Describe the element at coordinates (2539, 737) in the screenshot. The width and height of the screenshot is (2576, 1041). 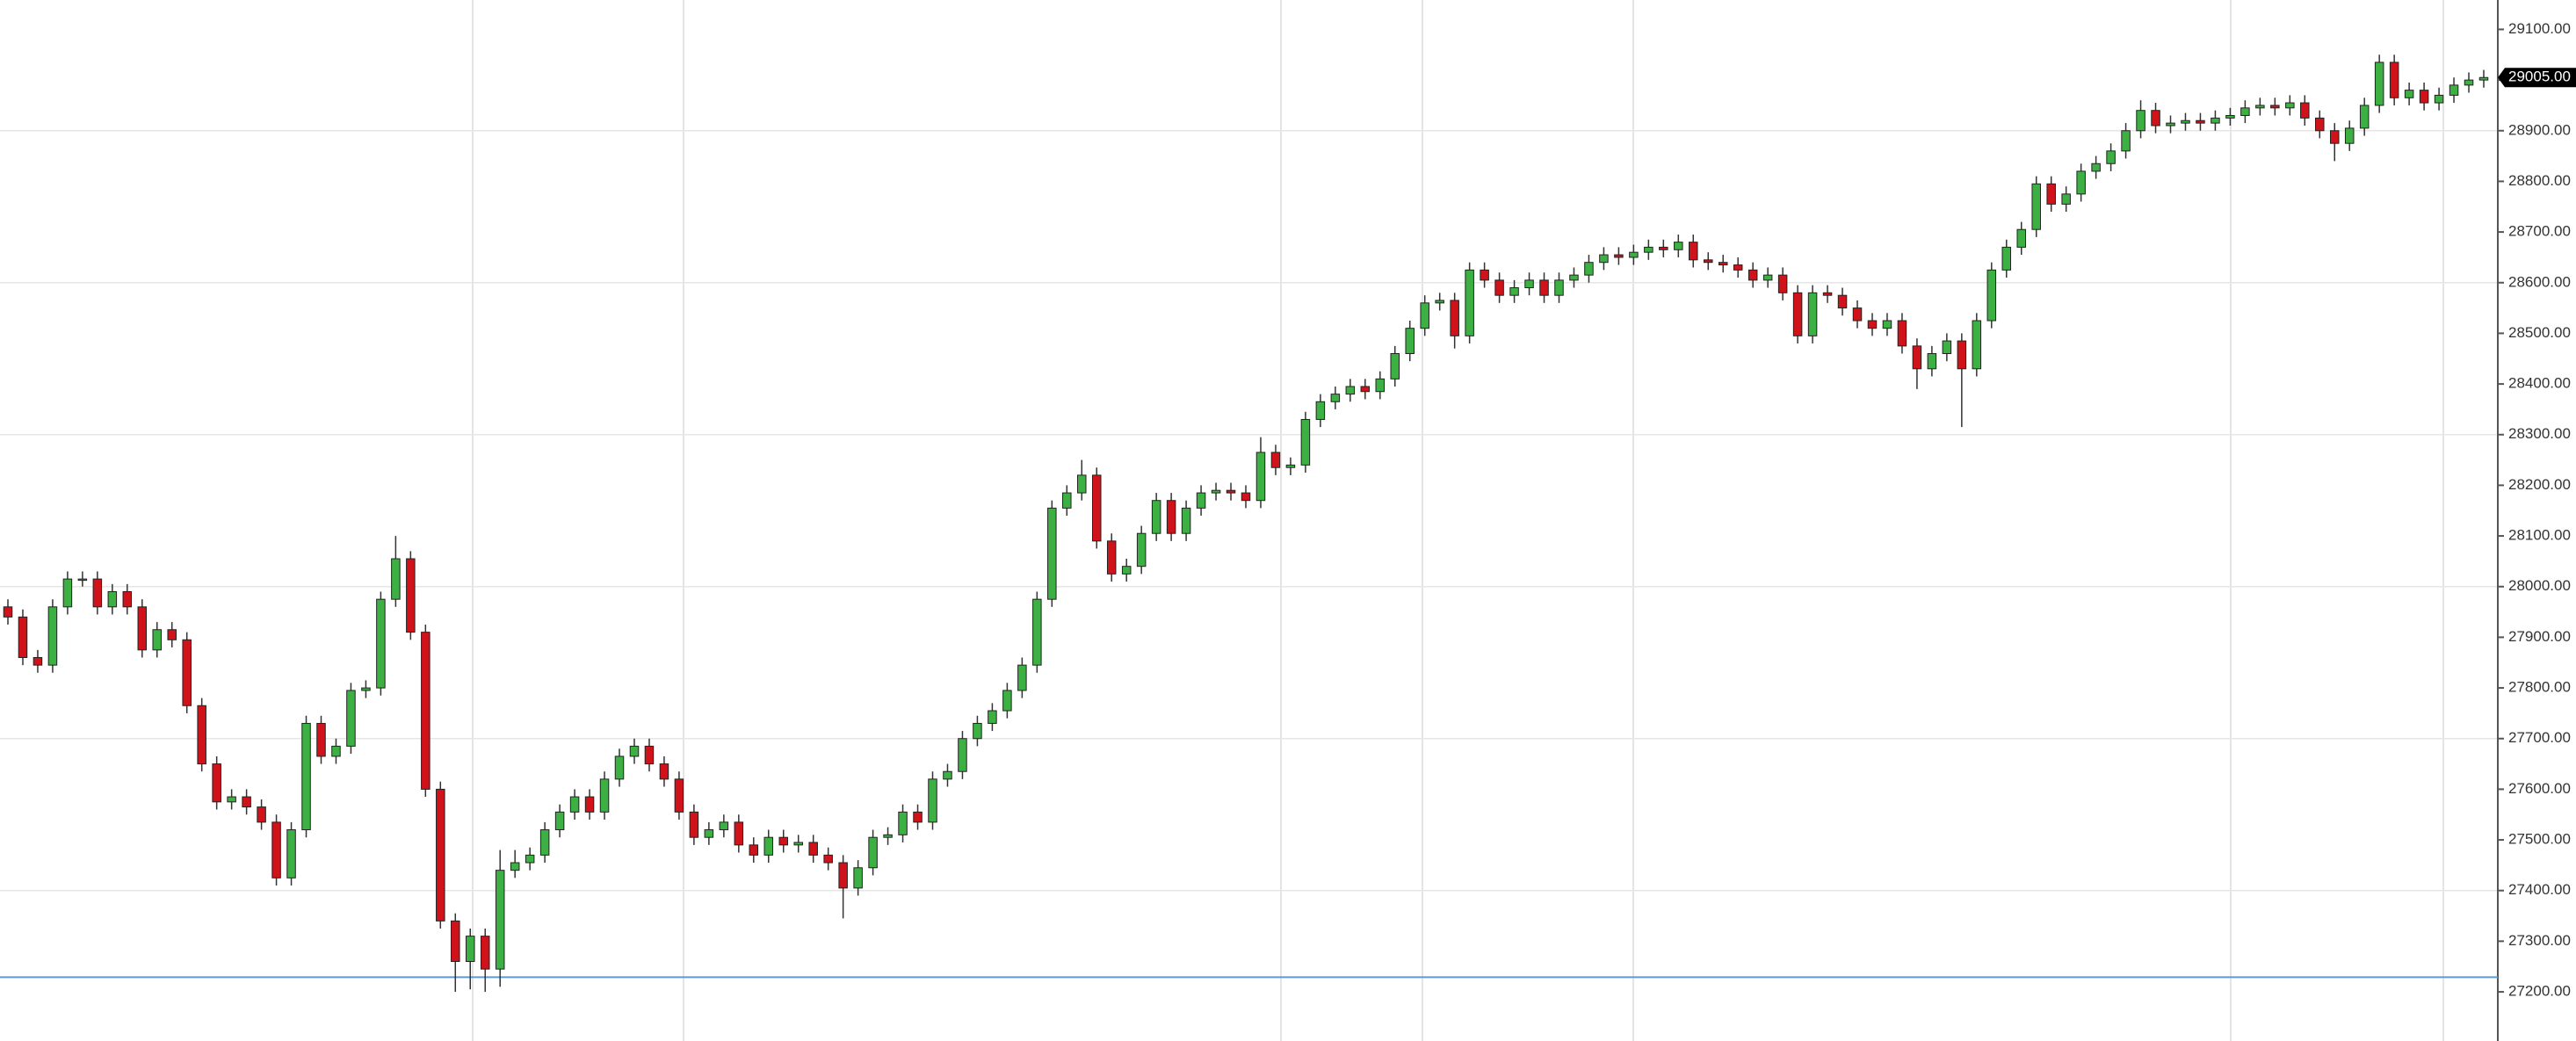
I see `y-tick-label: 27700.00` at that location.